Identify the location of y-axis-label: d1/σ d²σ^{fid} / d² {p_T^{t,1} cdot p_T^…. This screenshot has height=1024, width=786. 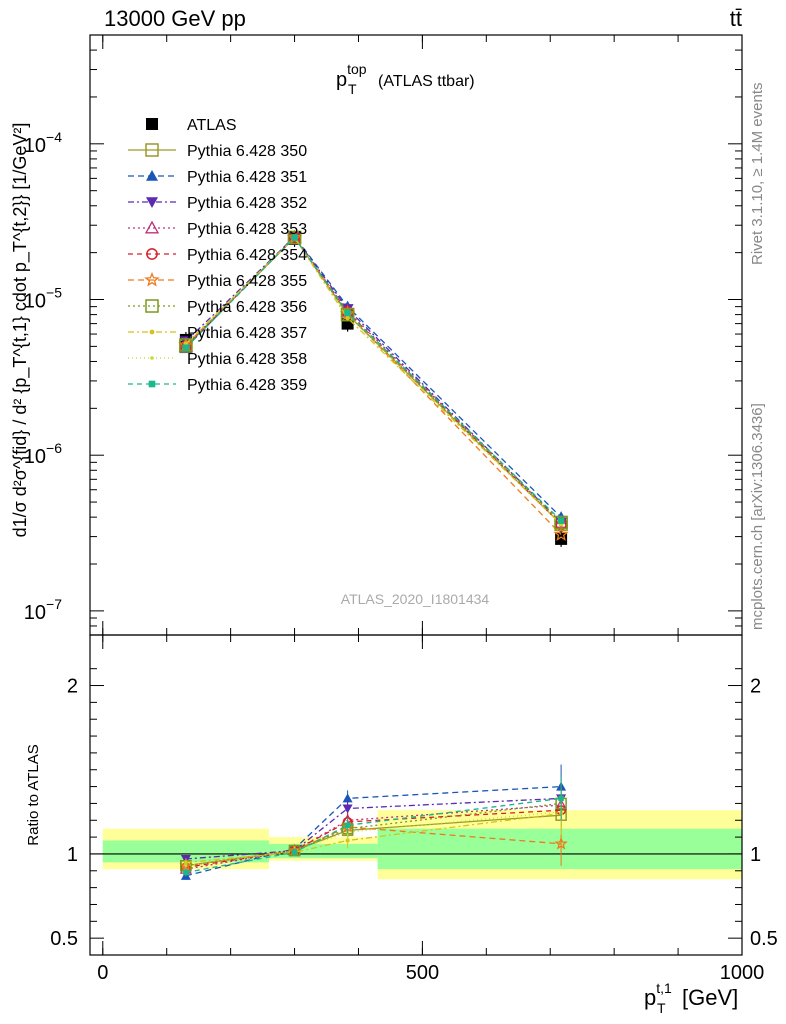
(20, 330).